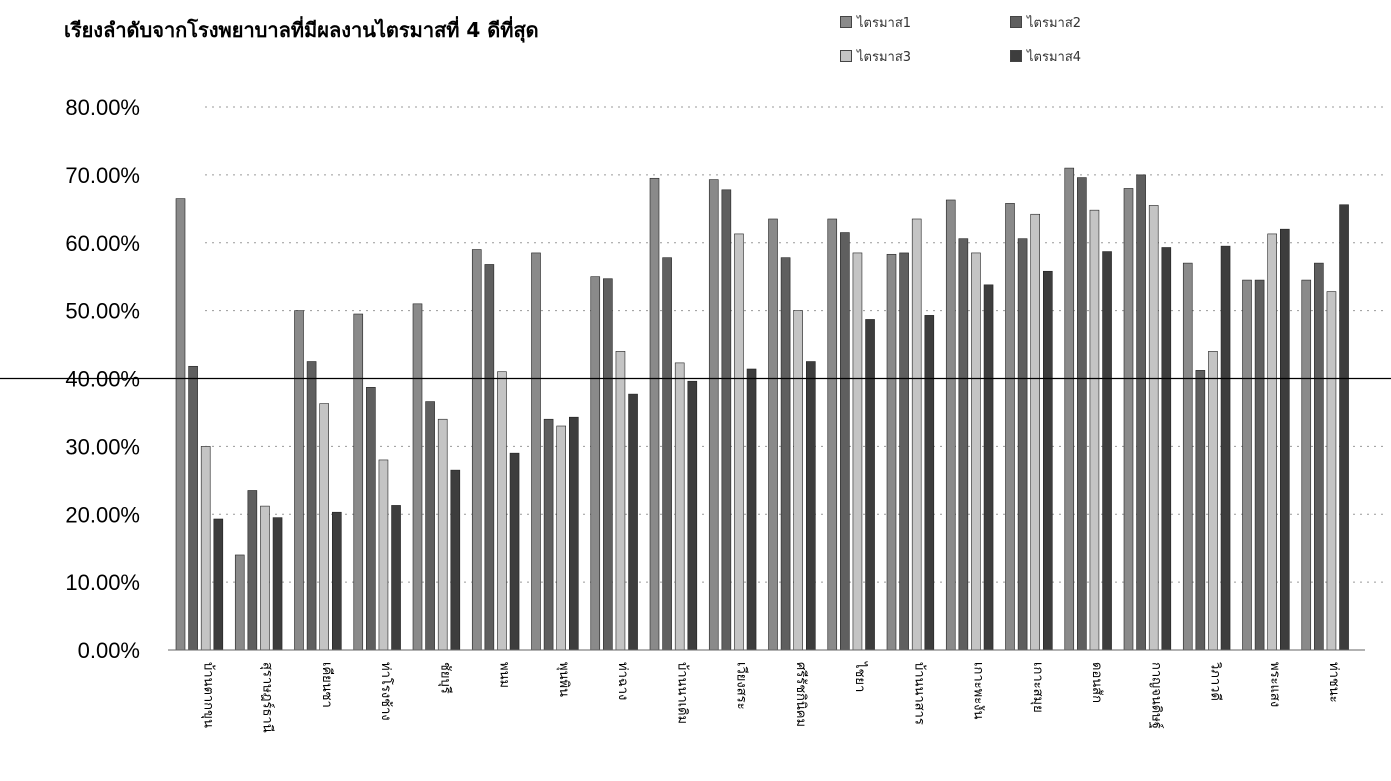  What do you see at coordinates (1037, 687) in the screenshot?
I see `x-tick-label: เกาะสมุย` at bounding box center [1037, 687].